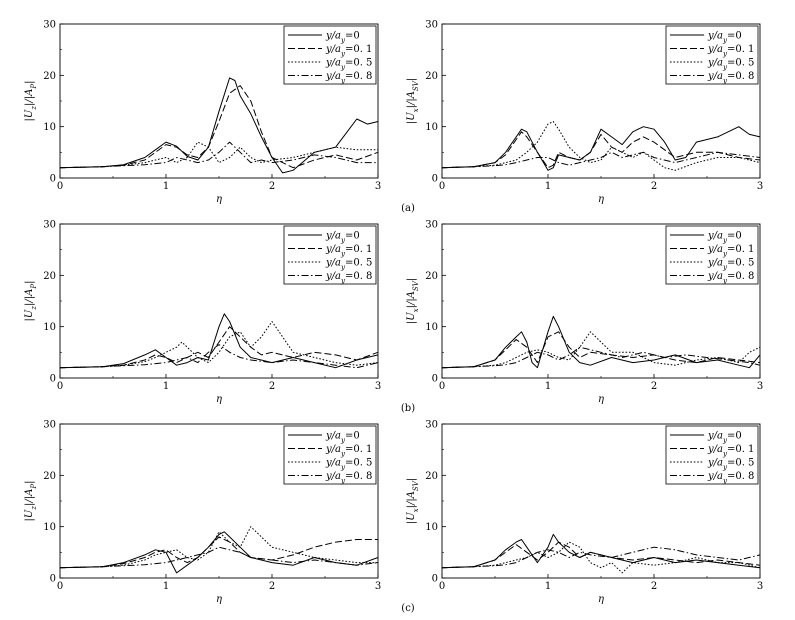 Image resolution: width=795 pixels, height=620 pixels. I want to click on captions-layer: (a) (b) (c), so click(408, 408).